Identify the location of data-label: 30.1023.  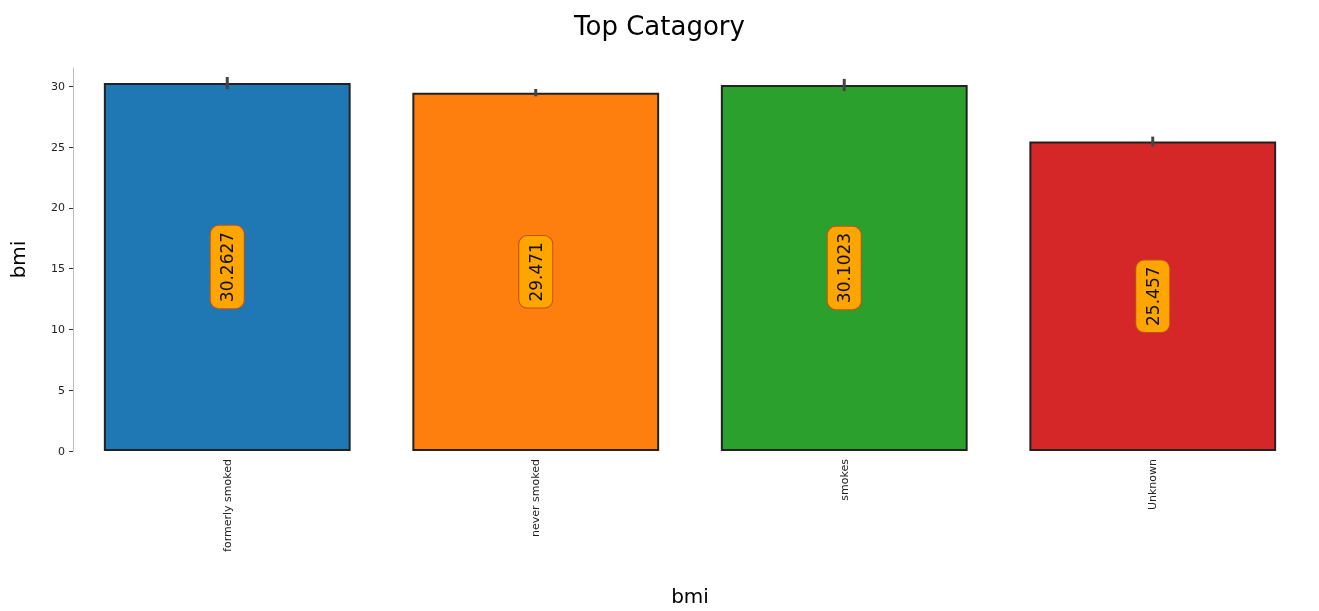
(844, 268).